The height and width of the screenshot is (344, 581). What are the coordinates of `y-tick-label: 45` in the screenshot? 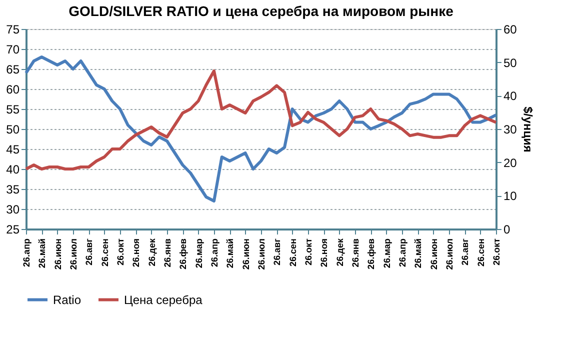 It's located at (13, 149).